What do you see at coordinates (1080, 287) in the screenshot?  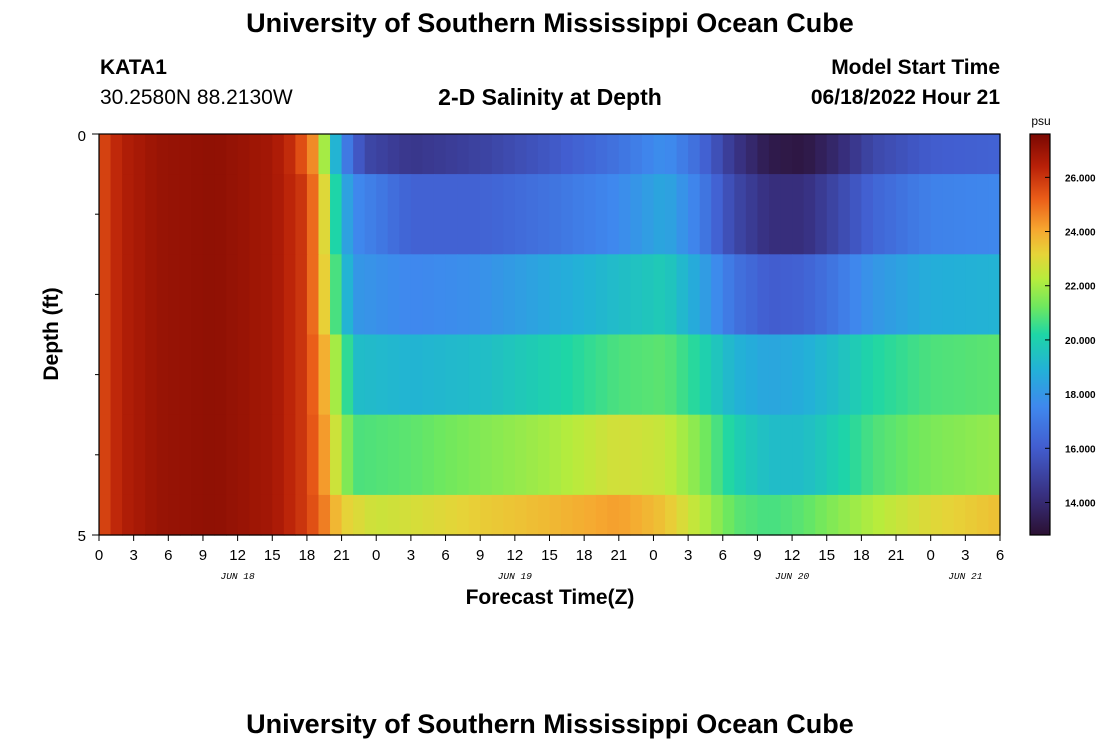 I see `colorbar-tick-label: 22.000` at bounding box center [1080, 287].